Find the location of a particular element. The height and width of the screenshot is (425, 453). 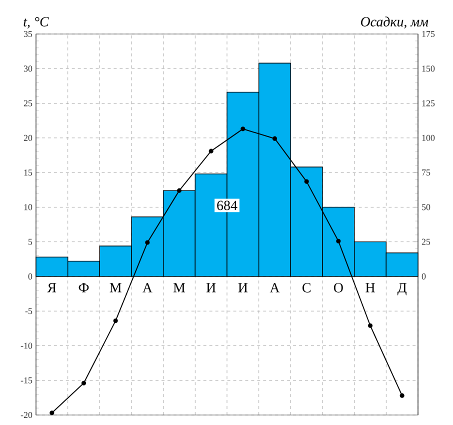

x-tick-label: О is located at coordinates (338, 287).